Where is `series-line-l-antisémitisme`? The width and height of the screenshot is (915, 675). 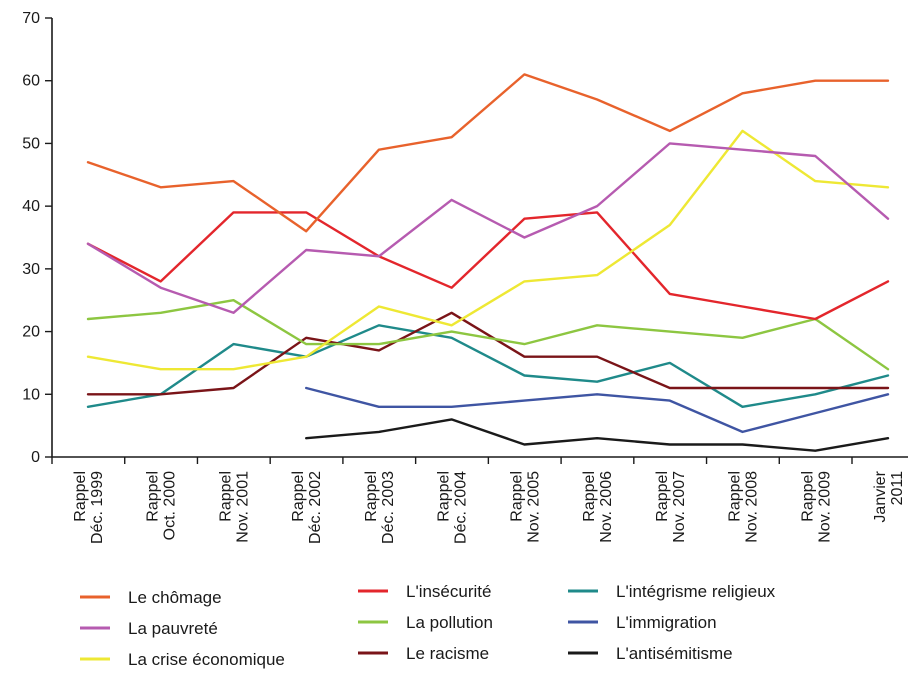
series-line-l-antisémitisme is located at coordinates (597, 435).